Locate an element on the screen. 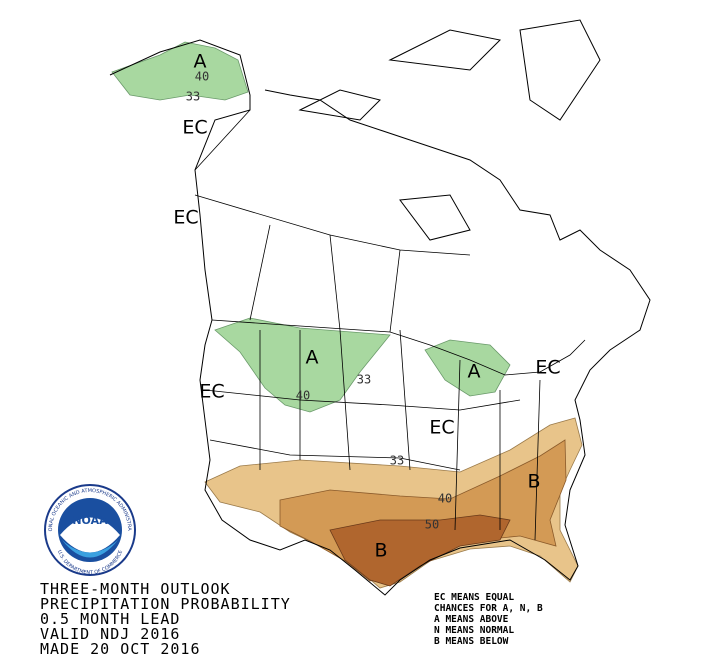  logo-wave is located at coordinates (90, 549).